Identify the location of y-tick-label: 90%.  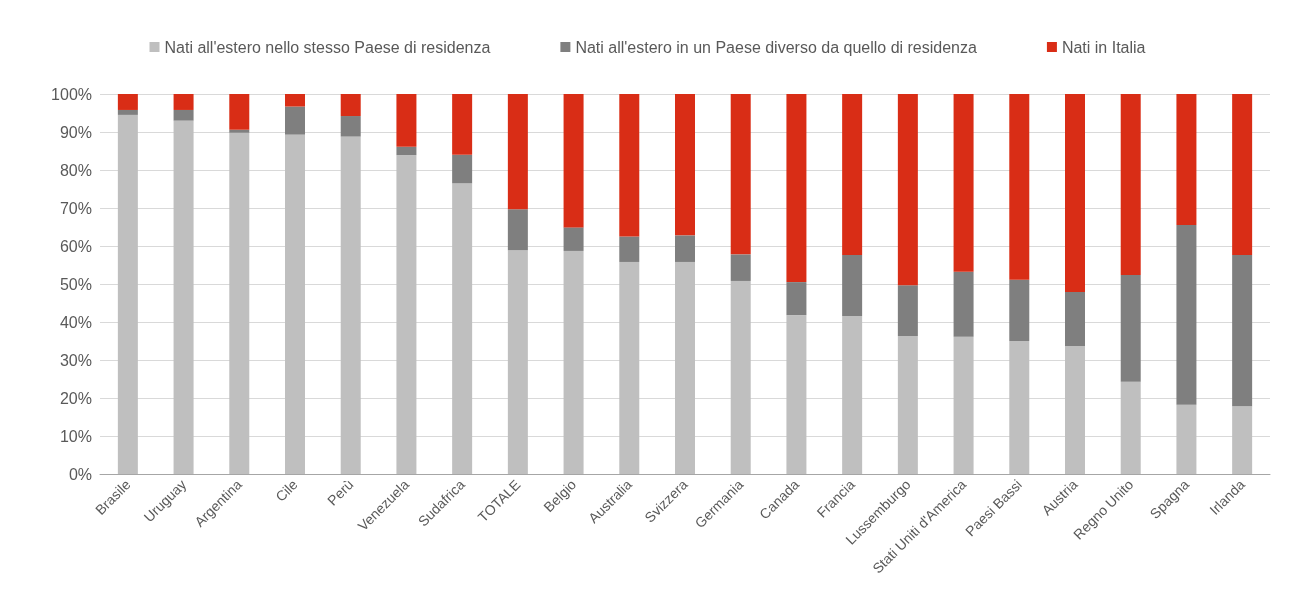
(75, 132).